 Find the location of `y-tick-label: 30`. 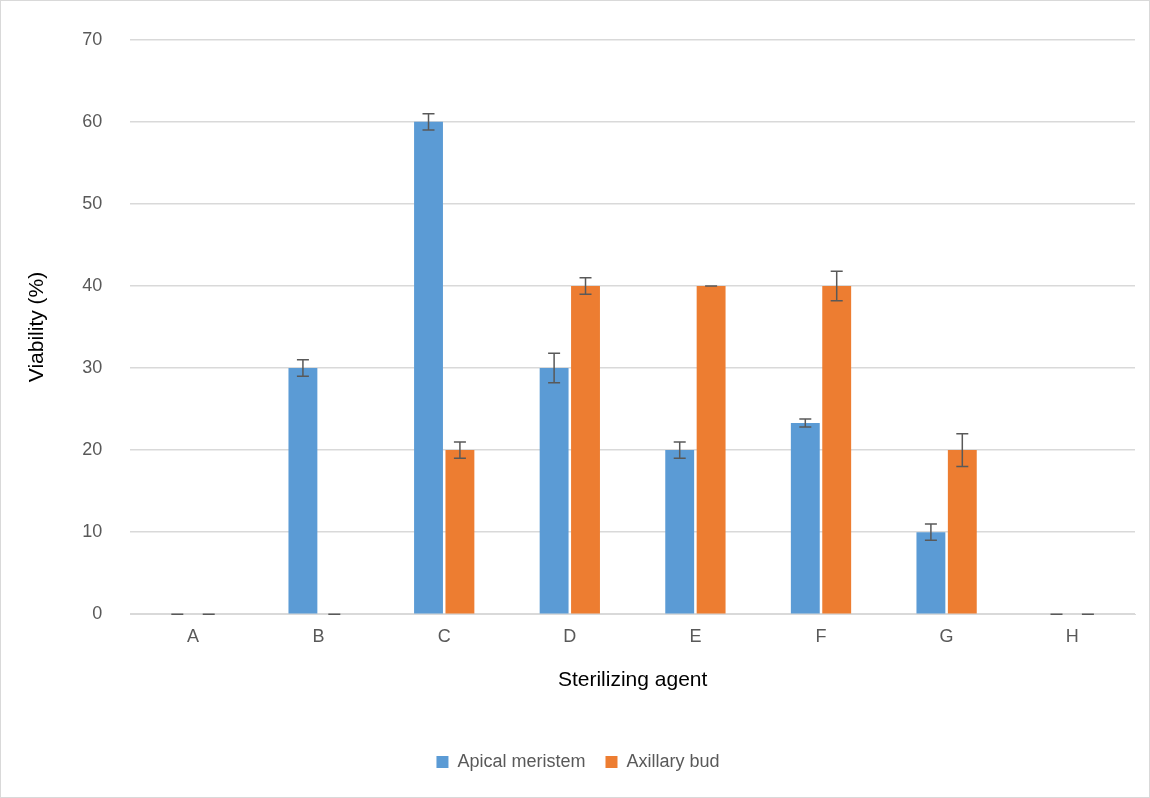

y-tick-label: 30 is located at coordinates (92, 367).